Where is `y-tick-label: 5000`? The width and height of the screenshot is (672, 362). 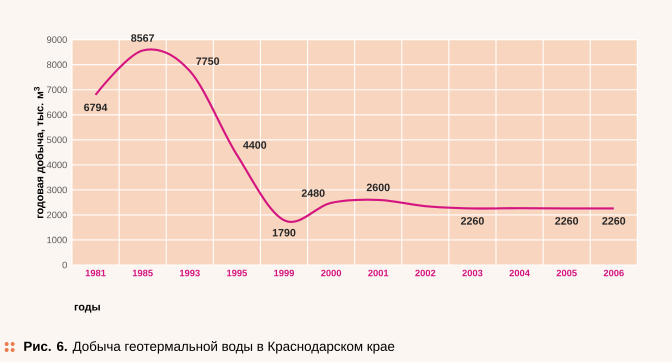
y-tick-label: 5000 is located at coordinates (56, 140).